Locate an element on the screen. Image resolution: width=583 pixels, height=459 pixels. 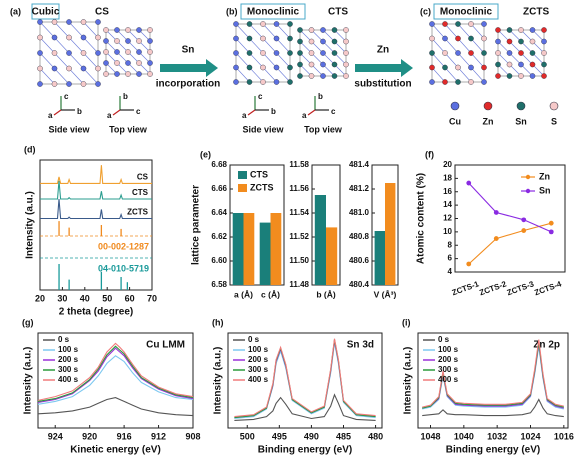
legend-label: 300 s is located at coordinates (258, 369).